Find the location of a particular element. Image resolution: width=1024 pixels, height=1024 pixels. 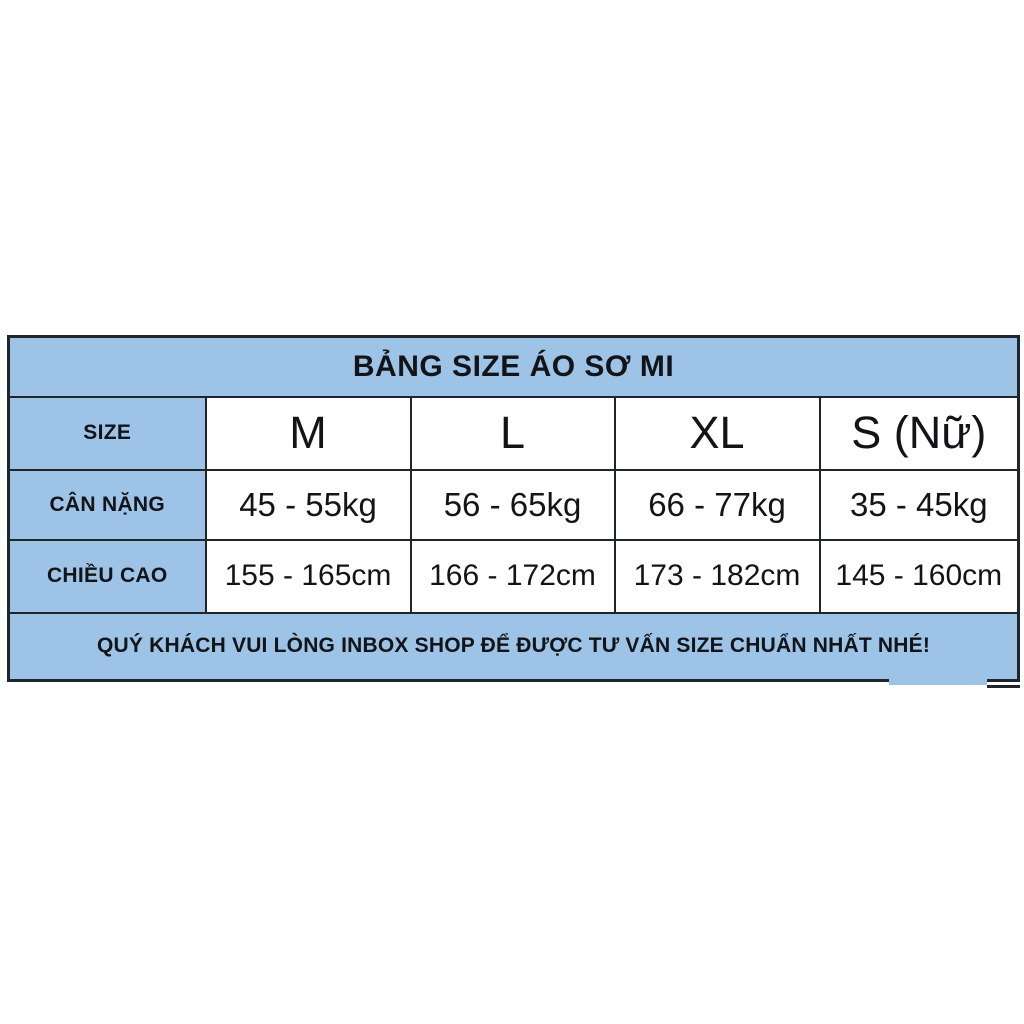

weight-cell-m: 45 - 55kg is located at coordinates (308, 504).